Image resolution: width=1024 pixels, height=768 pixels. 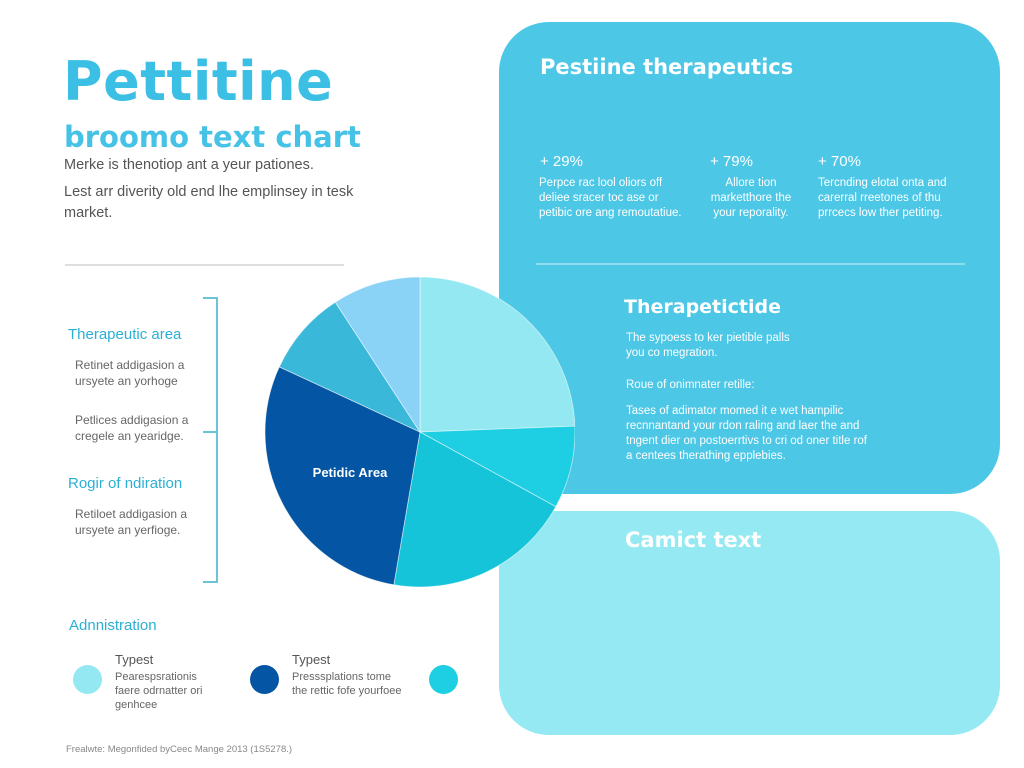 I want to click on administration-heading: Adnnistration, so click(x=113, y=625).